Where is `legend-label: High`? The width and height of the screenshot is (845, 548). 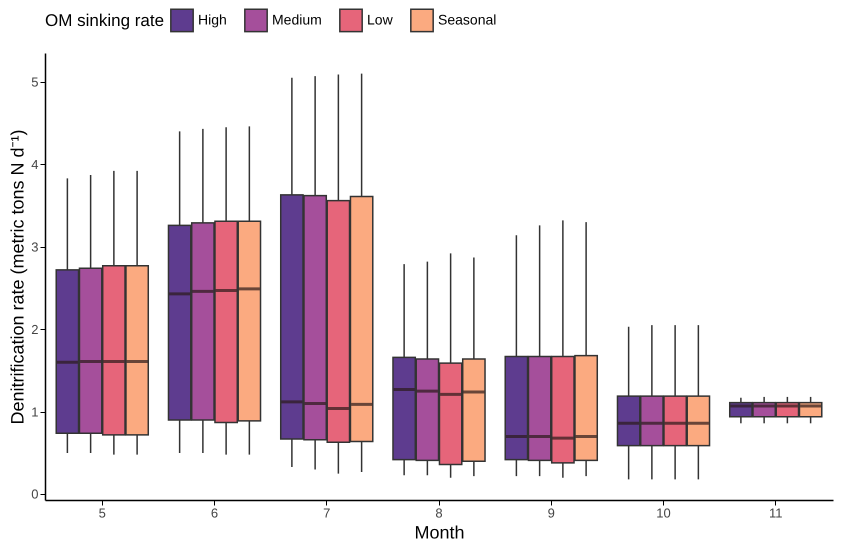 legend-label: High is located at coordinates (212, 19).